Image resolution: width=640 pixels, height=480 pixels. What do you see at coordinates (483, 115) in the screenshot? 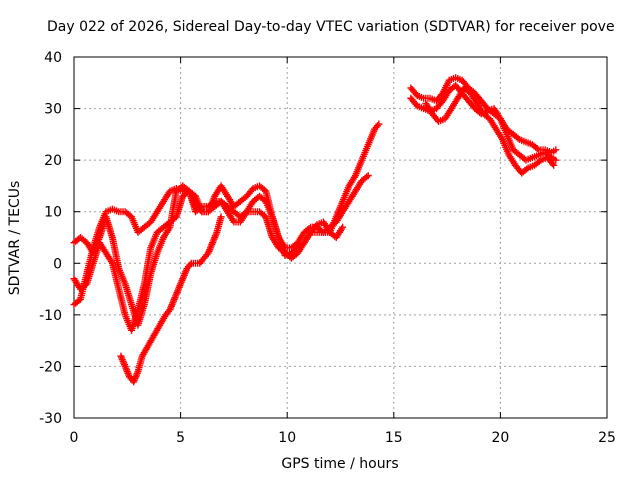
I see `series-track-e` at bounding box center [483, 115].